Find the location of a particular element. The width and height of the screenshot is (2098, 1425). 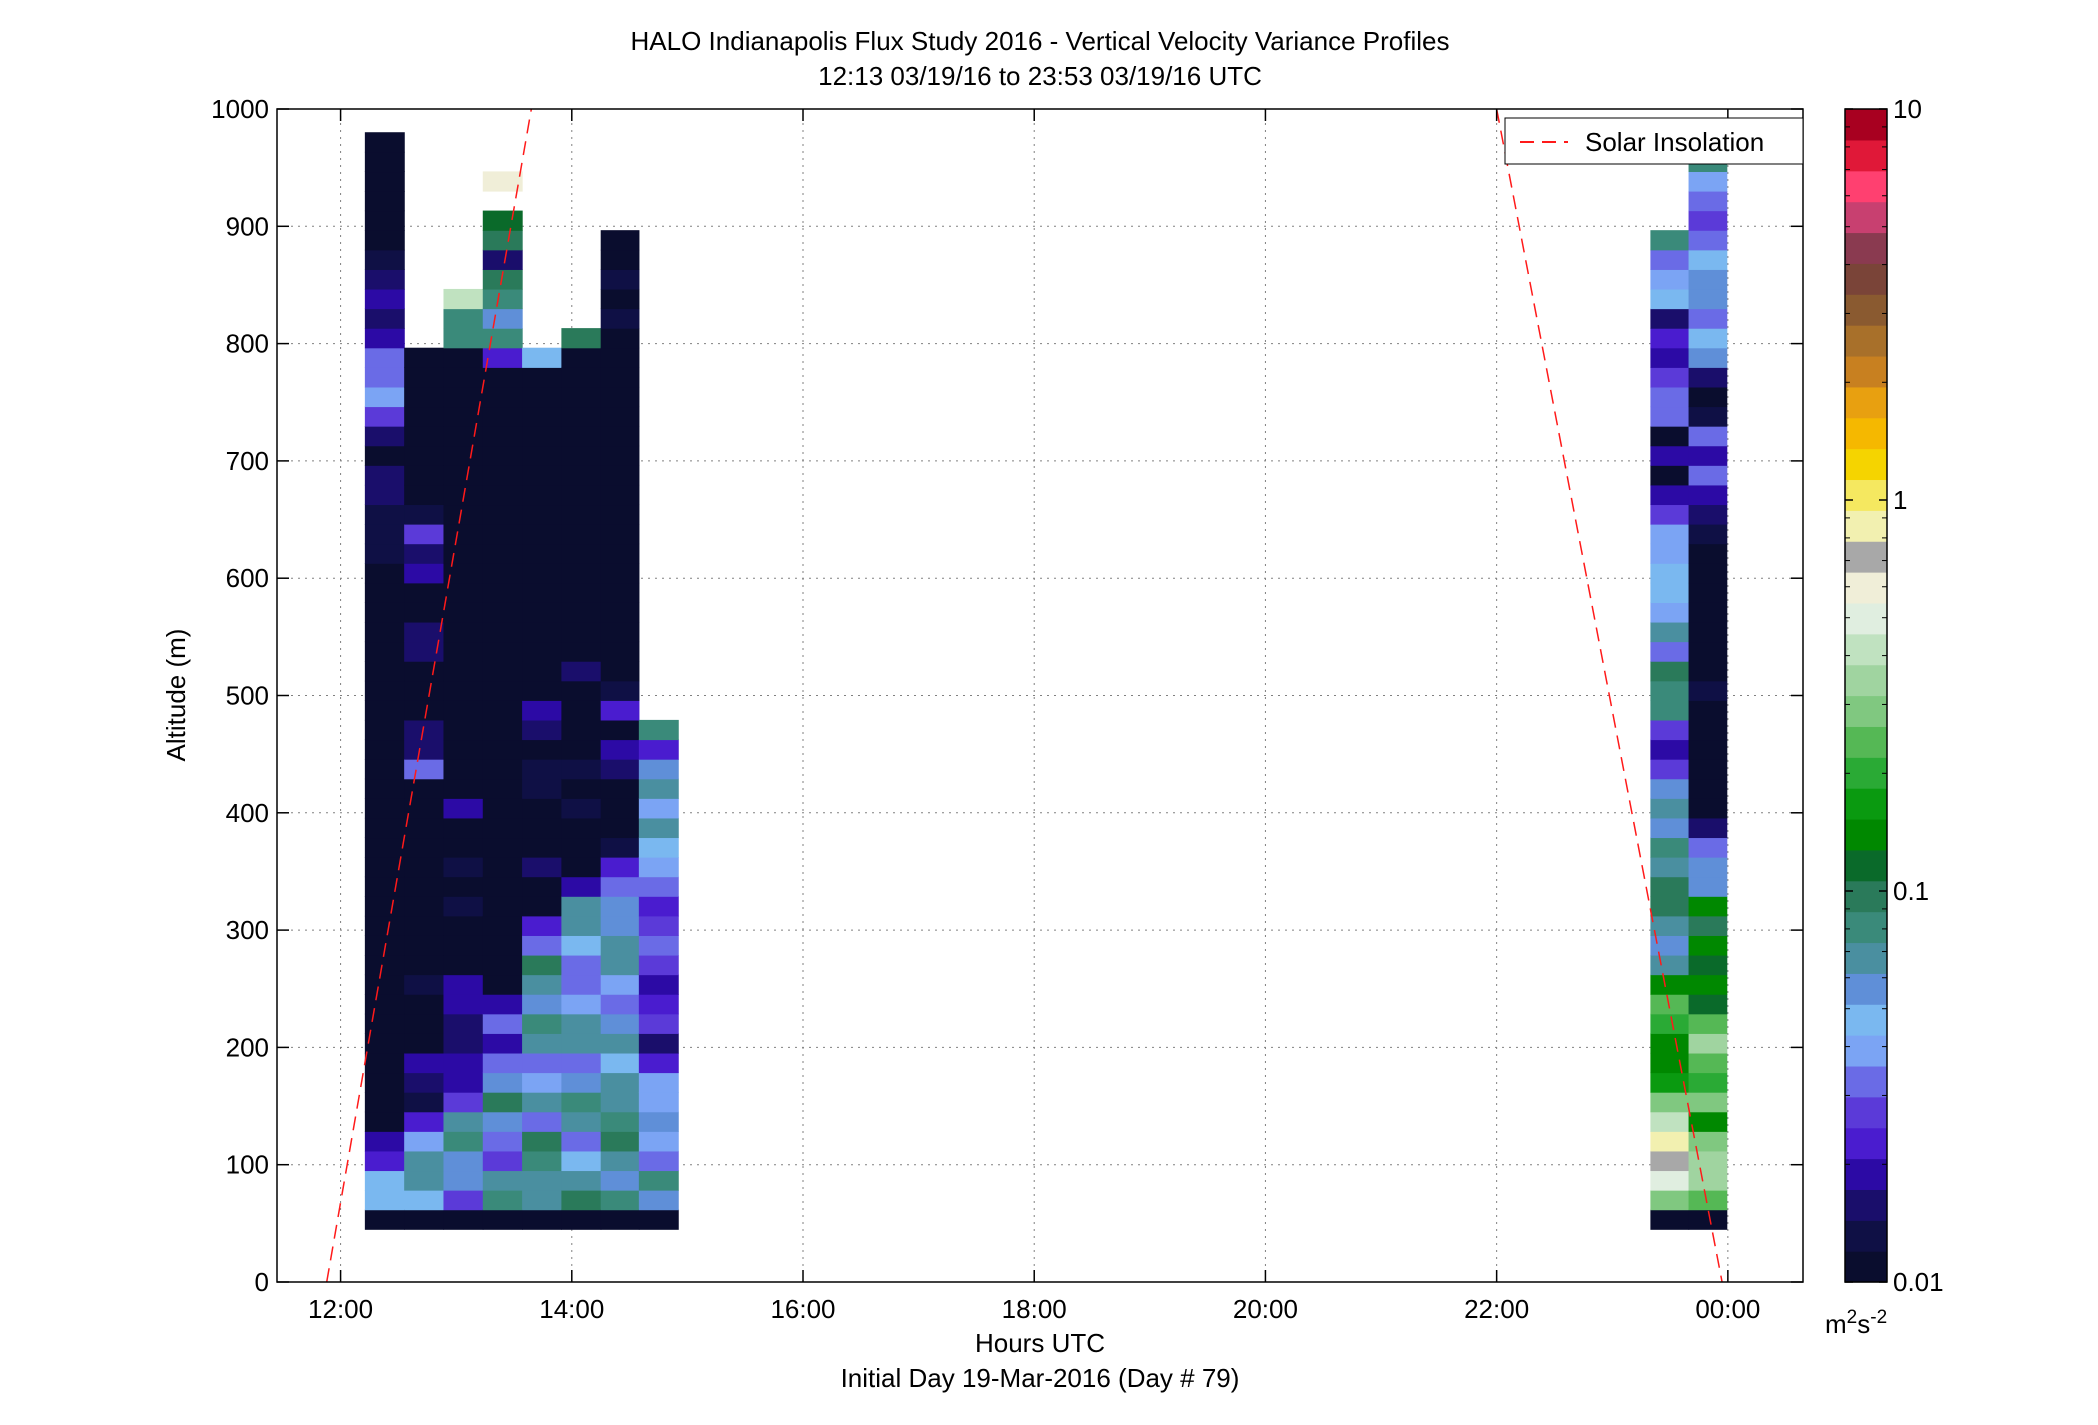

y-tick-label: 500 is located at coordinates (247, 696).